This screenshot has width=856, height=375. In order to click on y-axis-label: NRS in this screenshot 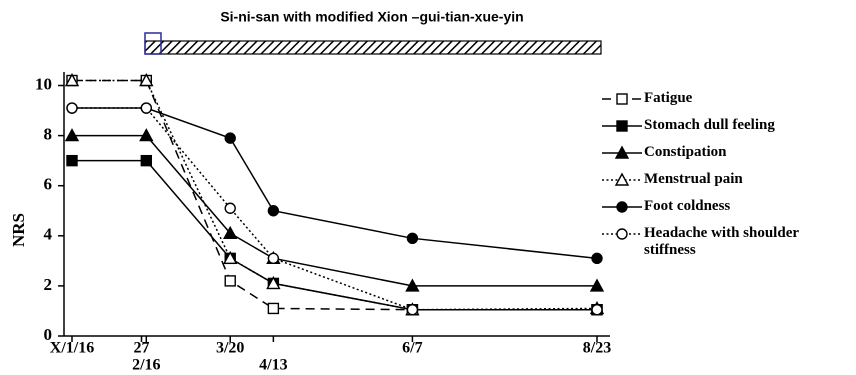, I will do `click(18, 230)`.